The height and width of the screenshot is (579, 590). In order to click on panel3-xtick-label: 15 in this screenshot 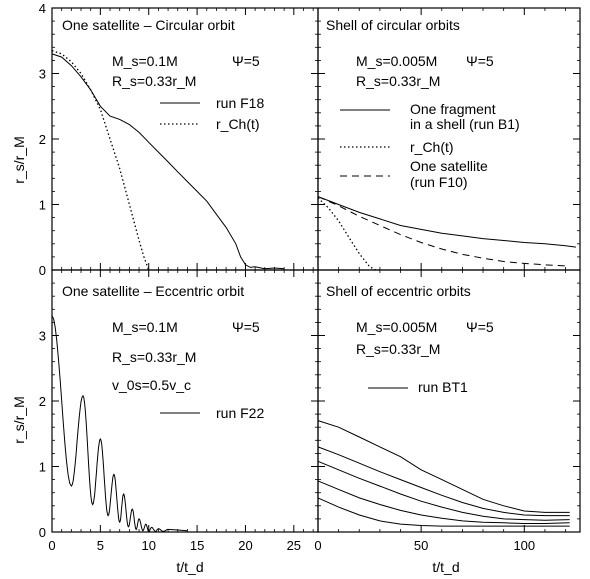, I will do `click(197, 545)`.